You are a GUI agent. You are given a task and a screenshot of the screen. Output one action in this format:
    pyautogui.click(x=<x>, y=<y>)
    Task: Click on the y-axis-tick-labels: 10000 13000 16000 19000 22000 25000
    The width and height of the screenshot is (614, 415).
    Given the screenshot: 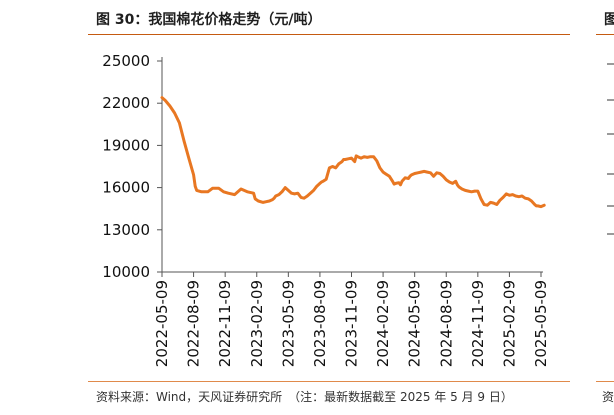 What is the action you would take?
    pyautogui.click(x=126, y=166)
    